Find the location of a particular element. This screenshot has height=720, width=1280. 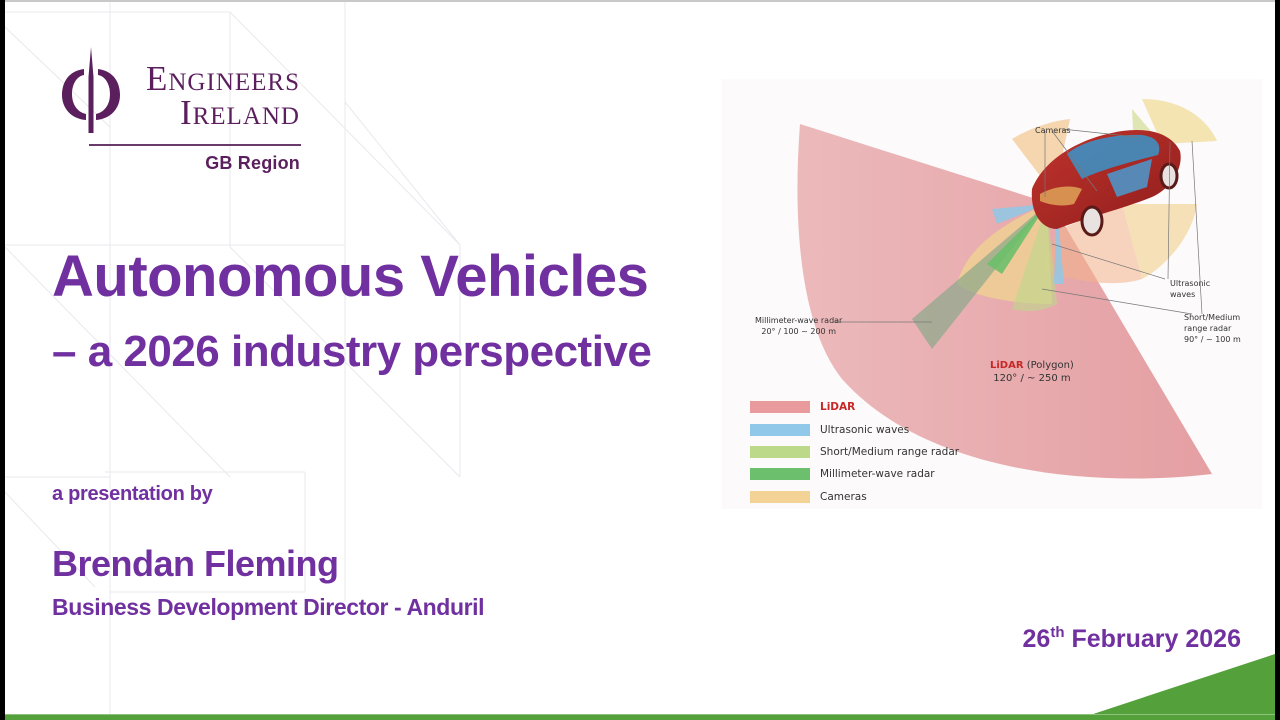

presentation-date: 26th February 2026 is located at coordinates (1132, 639).